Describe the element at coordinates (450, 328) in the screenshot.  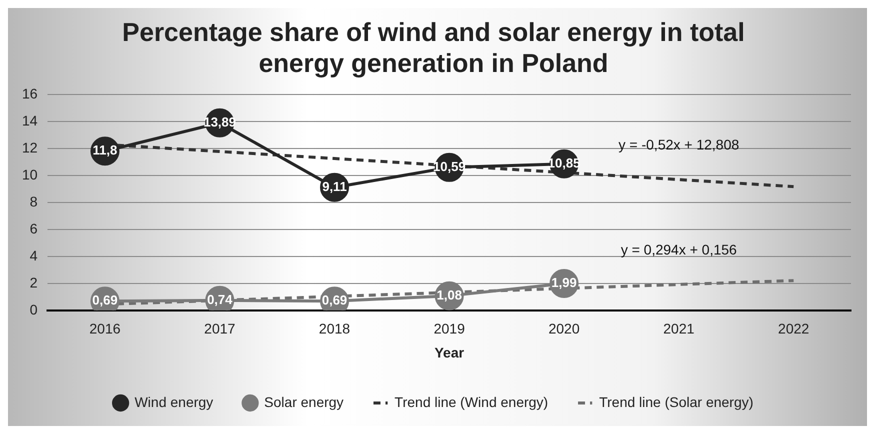
I see `x-tick-label: 2019` at that location.